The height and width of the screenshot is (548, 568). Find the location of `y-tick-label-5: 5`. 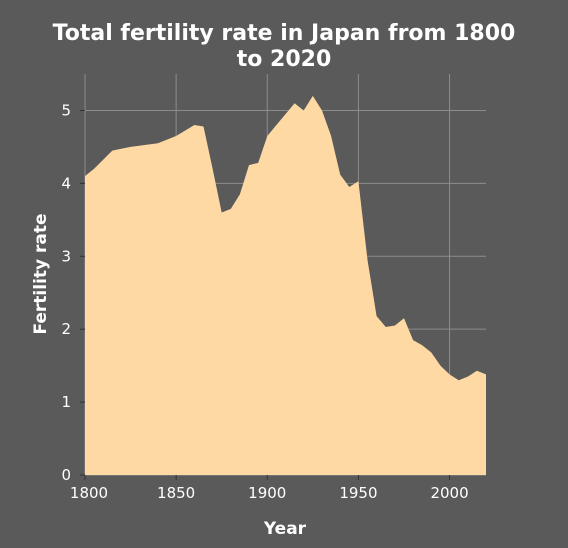

y-tick-label-5: 5 is located at coordinates (66, 110).